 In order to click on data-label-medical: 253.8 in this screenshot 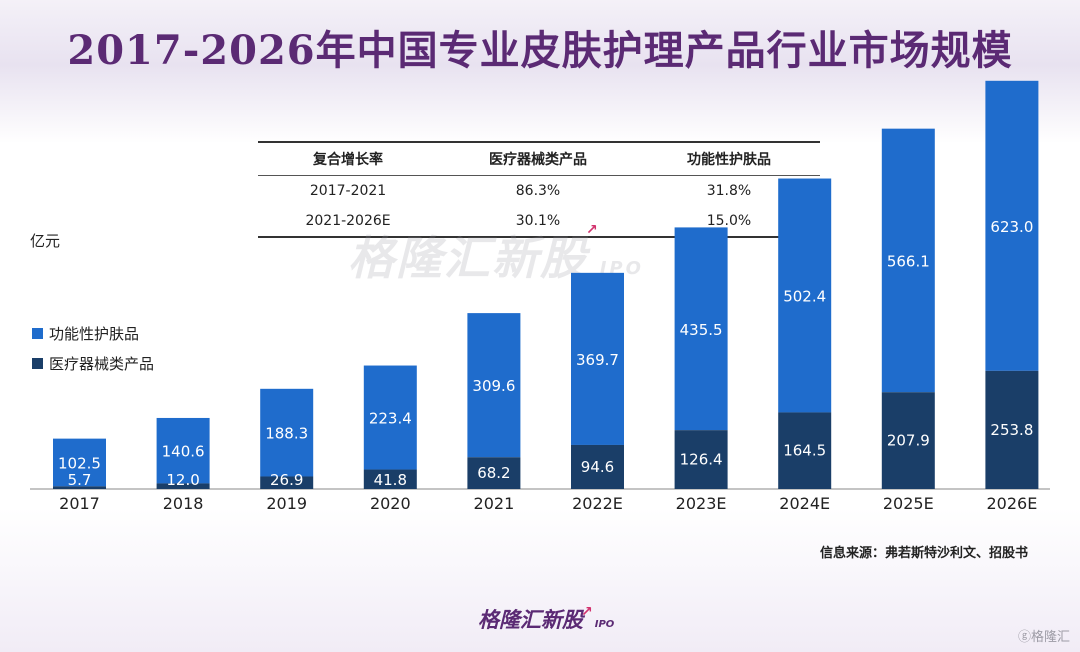, I will do `click(1011, 430)`.